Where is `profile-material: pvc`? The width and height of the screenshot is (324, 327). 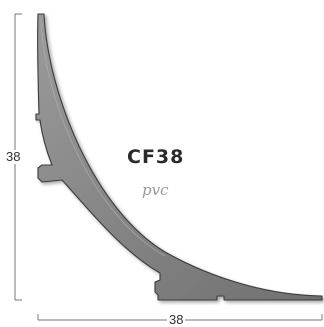
profile-material: pvc is located at coordinates (155, 190).